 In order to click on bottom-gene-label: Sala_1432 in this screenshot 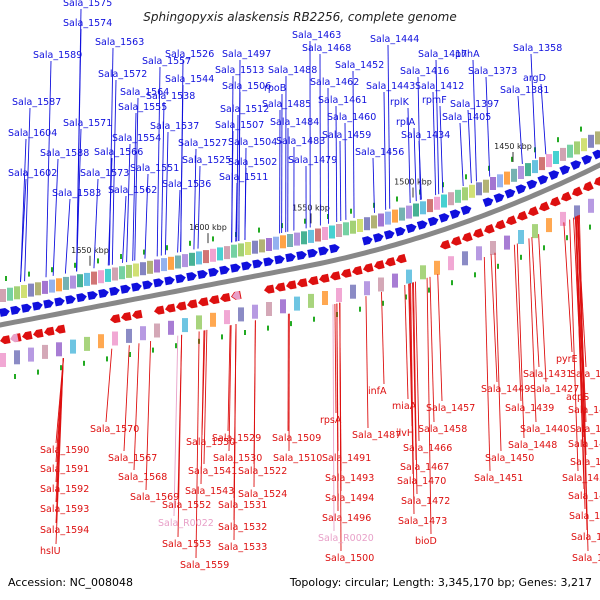, I will do `click(584, 496)`.